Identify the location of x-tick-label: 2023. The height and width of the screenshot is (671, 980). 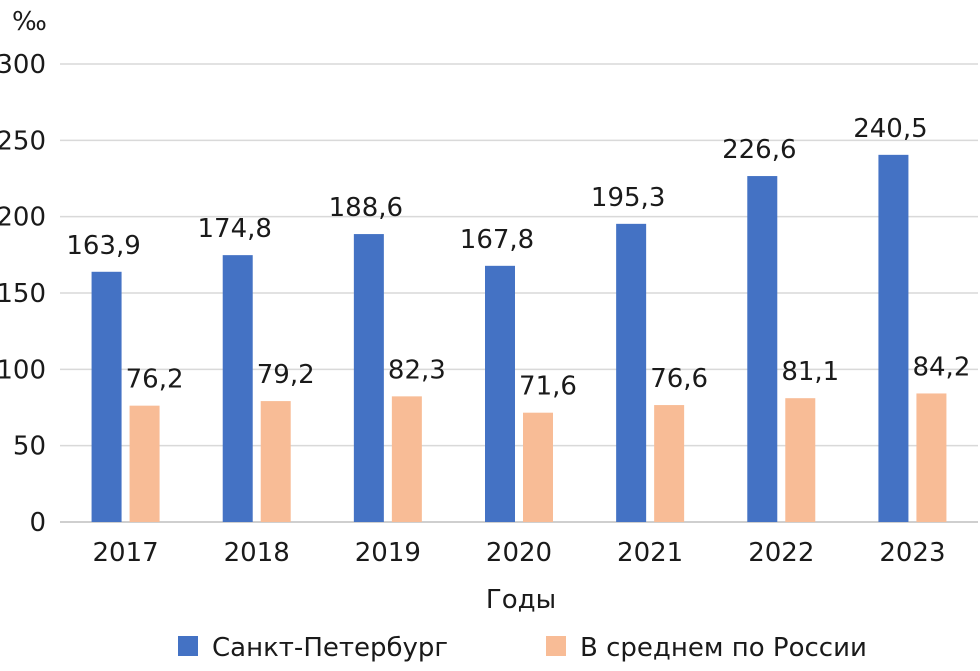
(912, 553).